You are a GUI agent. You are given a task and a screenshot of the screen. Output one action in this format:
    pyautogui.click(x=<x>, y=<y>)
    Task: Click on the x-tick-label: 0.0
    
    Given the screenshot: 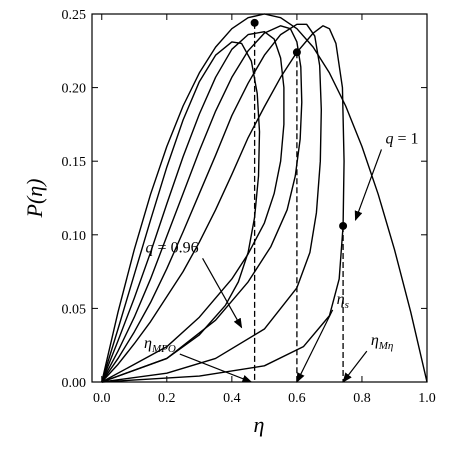 What is the action you would take?
    pyautogui.click(x=102, y=398)
    